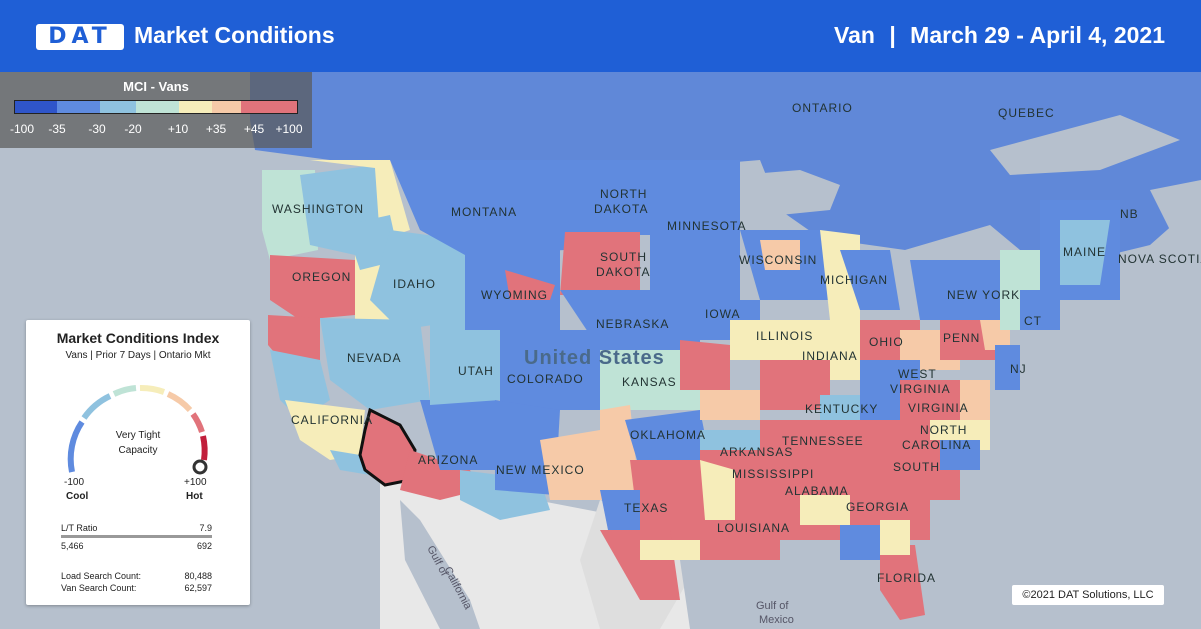 The width and height of the screenshot is (1201, 629). What do you see at coordinates (854, 280) in the screenshot?
I see `michigan-label: MICHIGAN` at bounding box center [854, 280].